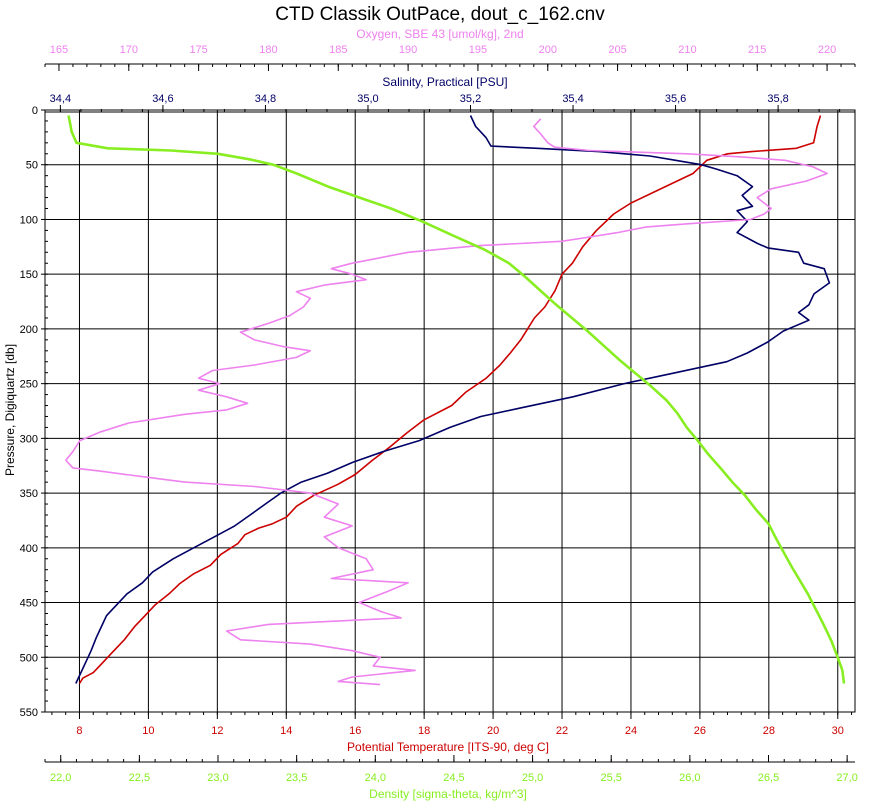  What do you see at coordinates (757, 50) in the screenshot?
I see `oxygen-tick-label: 215` at bounding box center [757, 50].